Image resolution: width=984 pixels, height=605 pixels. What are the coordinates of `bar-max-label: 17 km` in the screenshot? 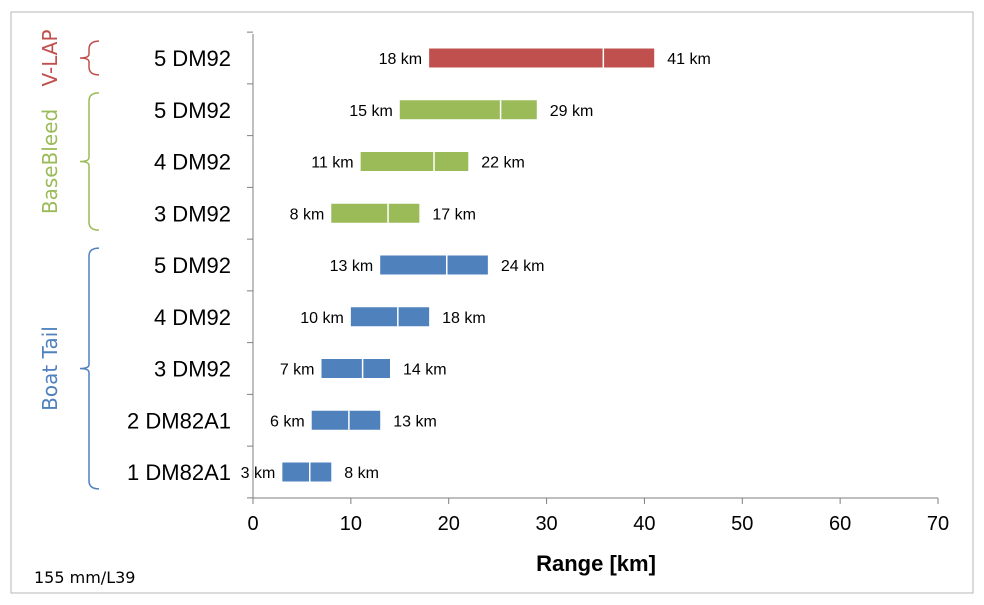 It's located at (454, 214).